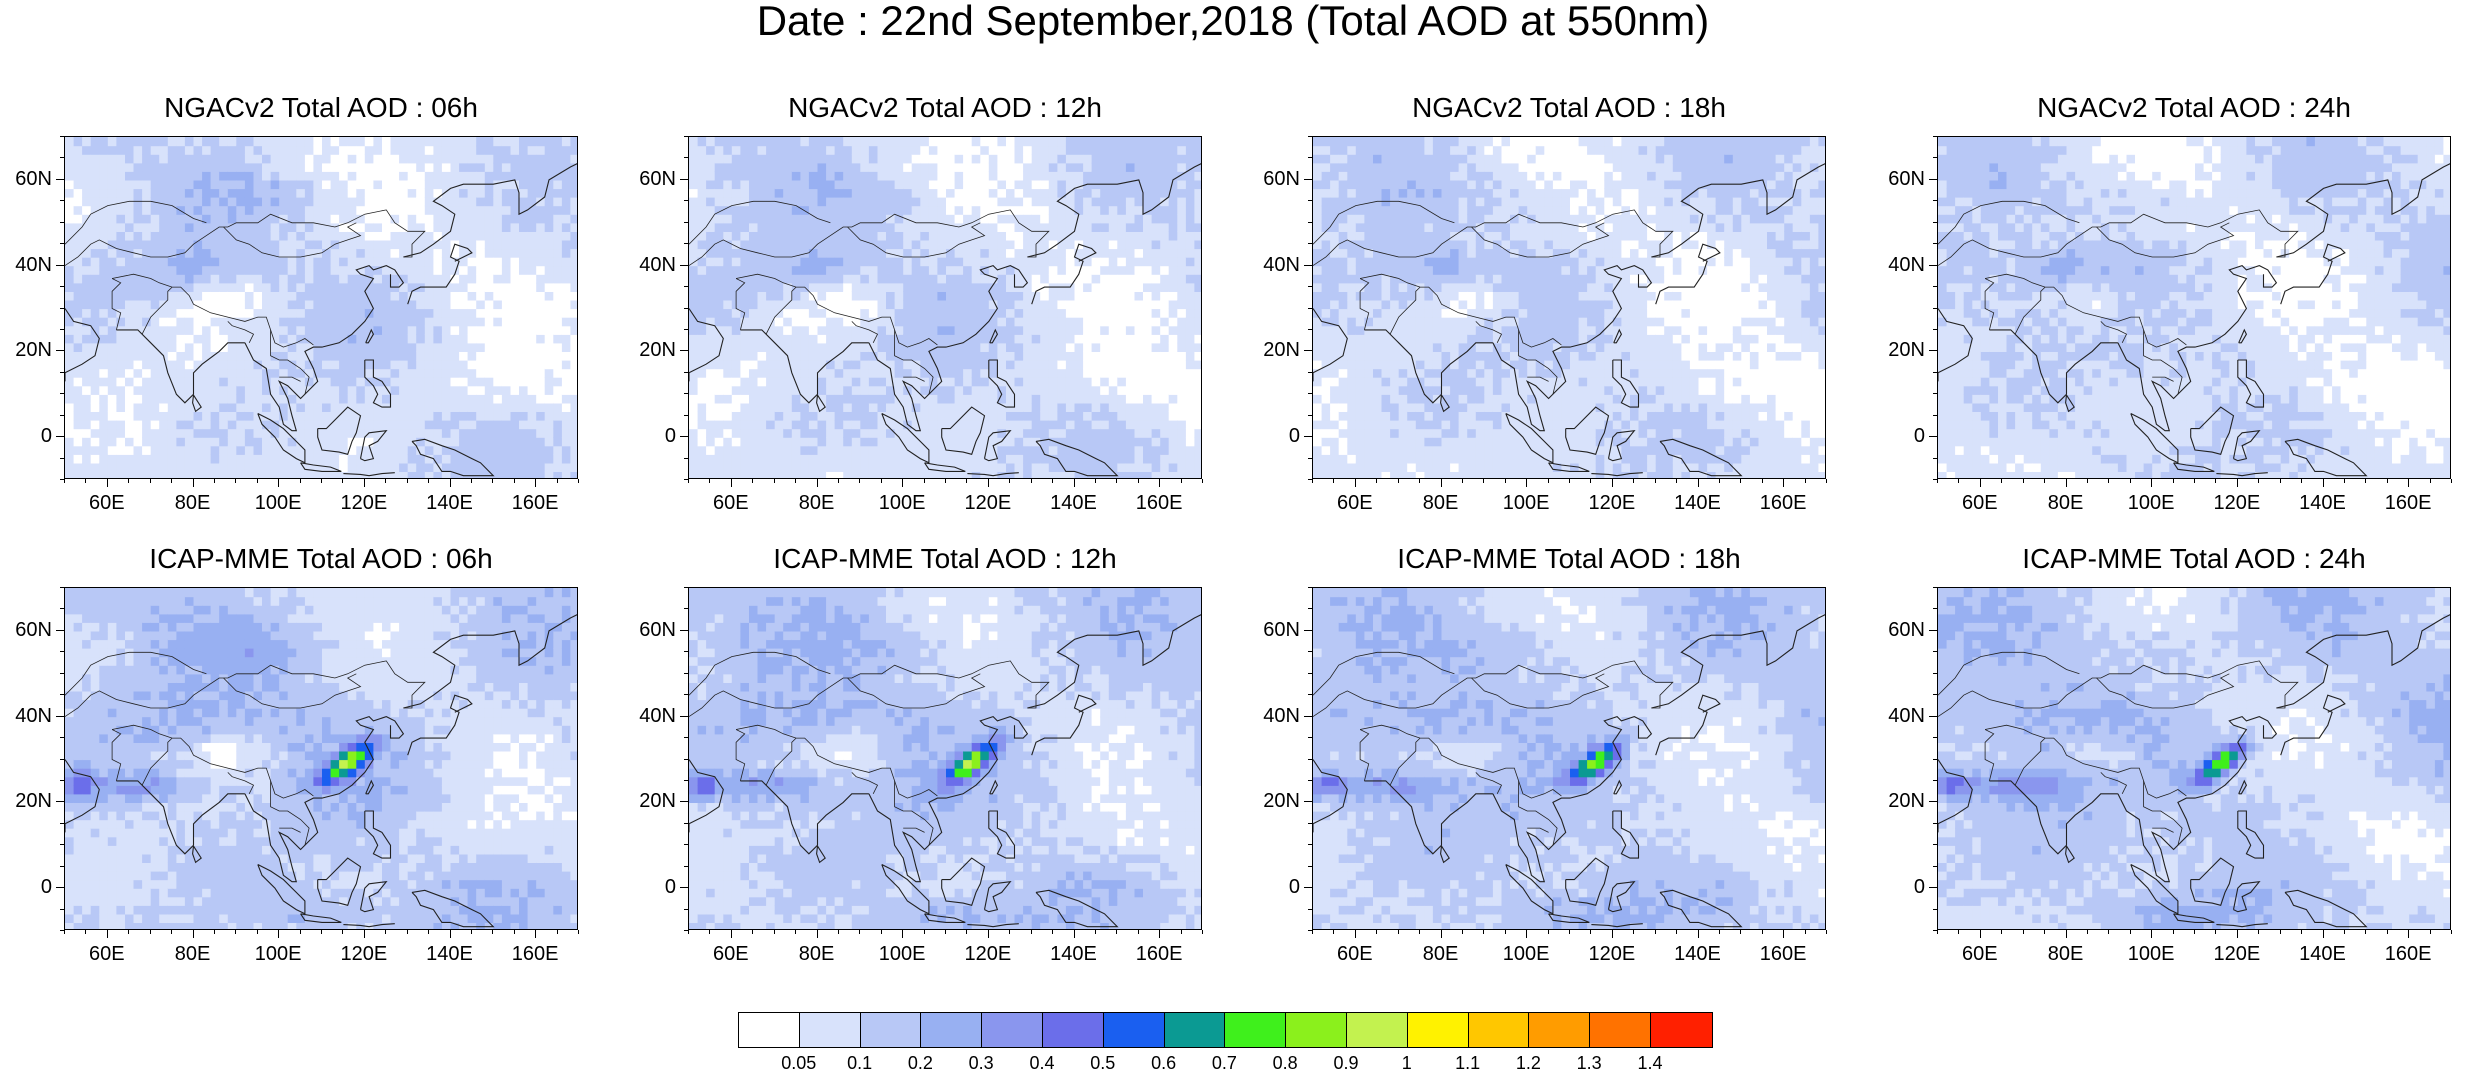  Describe the element at coordinates (981, 1063) in the screenshot. I see `colorbar-label: 0.3` at that location.